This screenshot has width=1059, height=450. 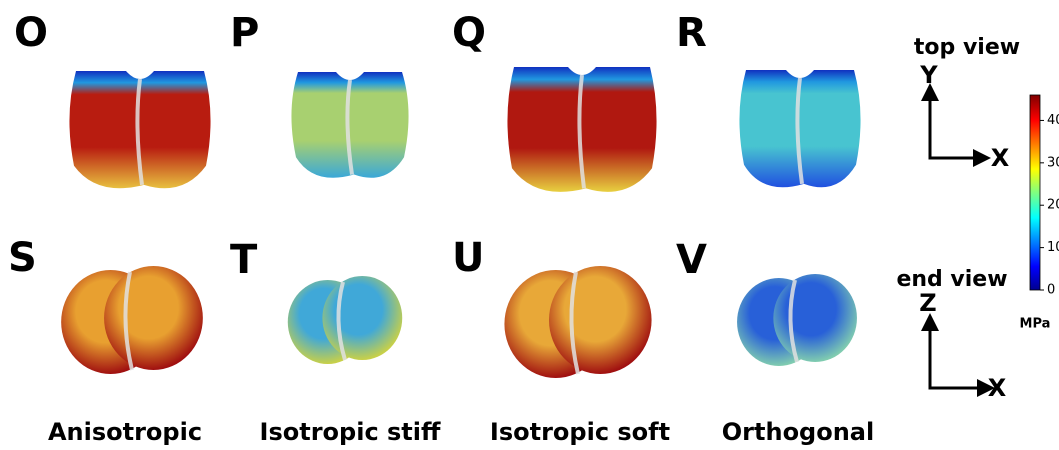 I want to click on column-label: Isotropic stiff, so click(x=350, y=432).